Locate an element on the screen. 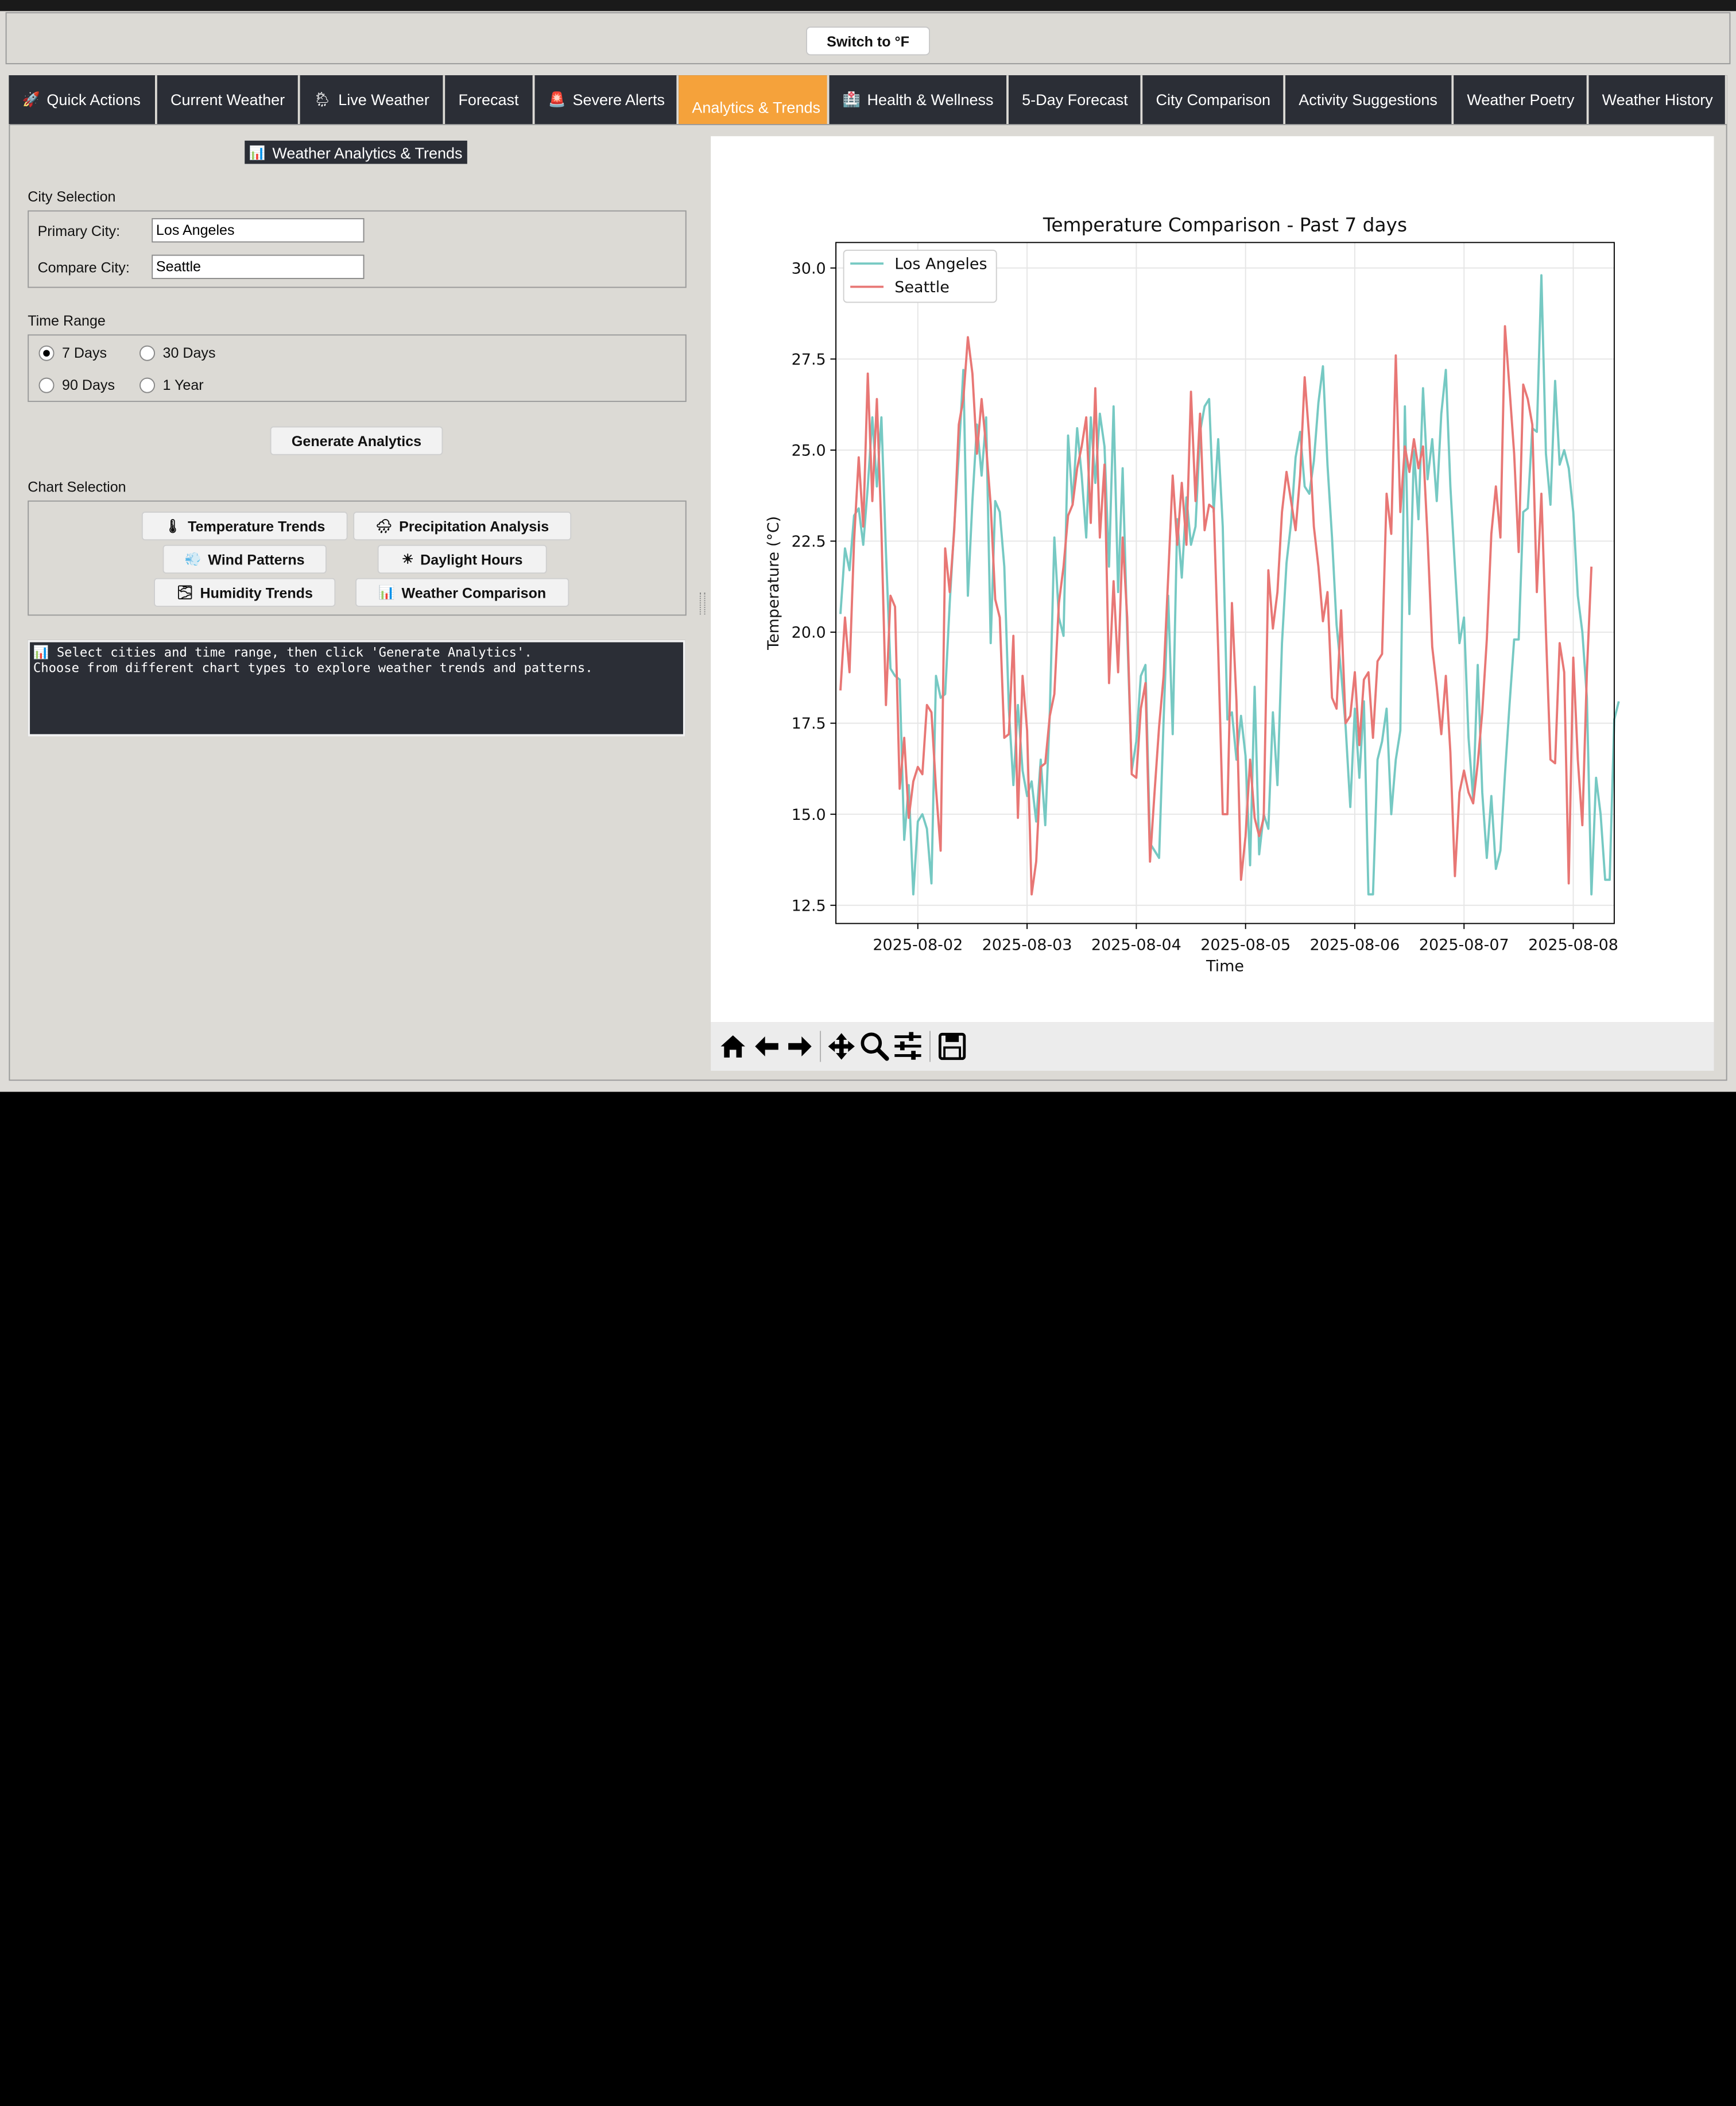 This screenshot has width=1736, height=2106. tab-label: Weather History is located at coordinates (1658, 100).